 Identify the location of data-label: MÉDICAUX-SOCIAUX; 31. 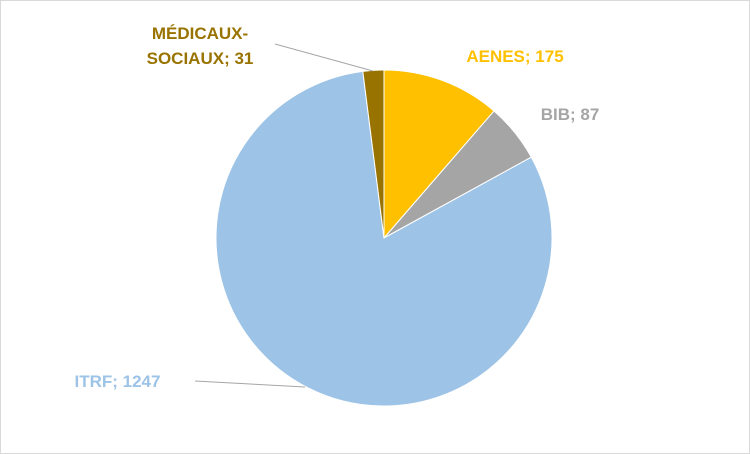
(200, 46).